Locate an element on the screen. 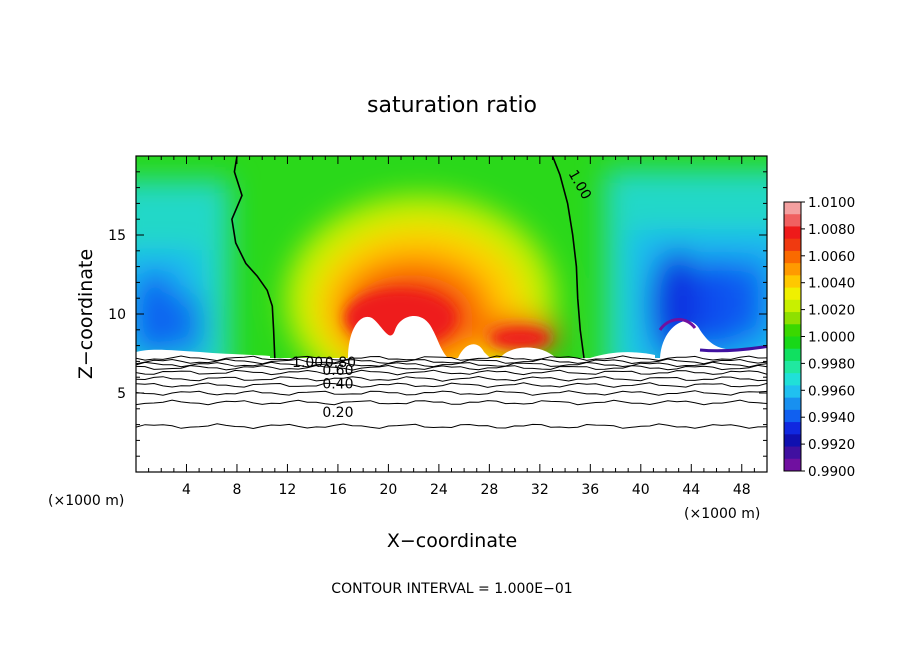 Image resolution: width=904 pixels, height=654 pixels. x-tick-label: 36 is located at coordinates (590, 490).